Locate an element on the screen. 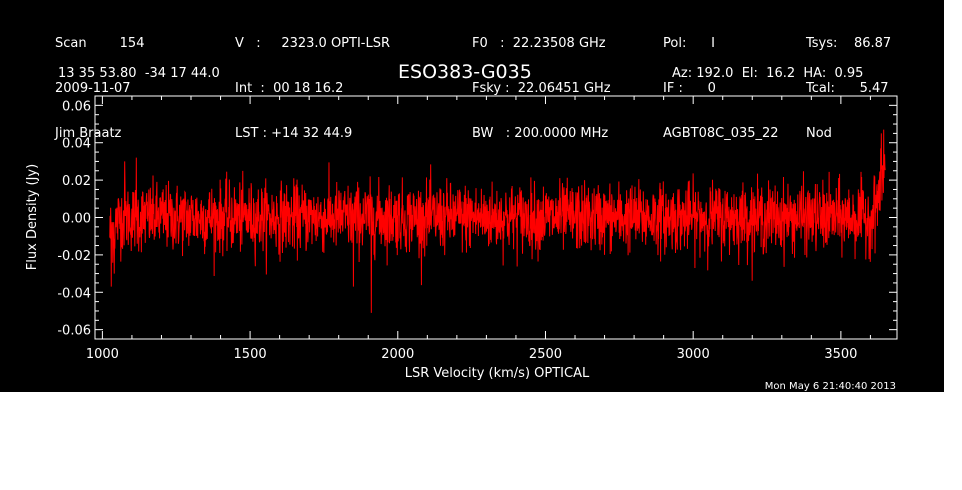 The height and width of the screenshot is (490, 962). y-tick-label: 0.04 is located at coordinates (76, 144).